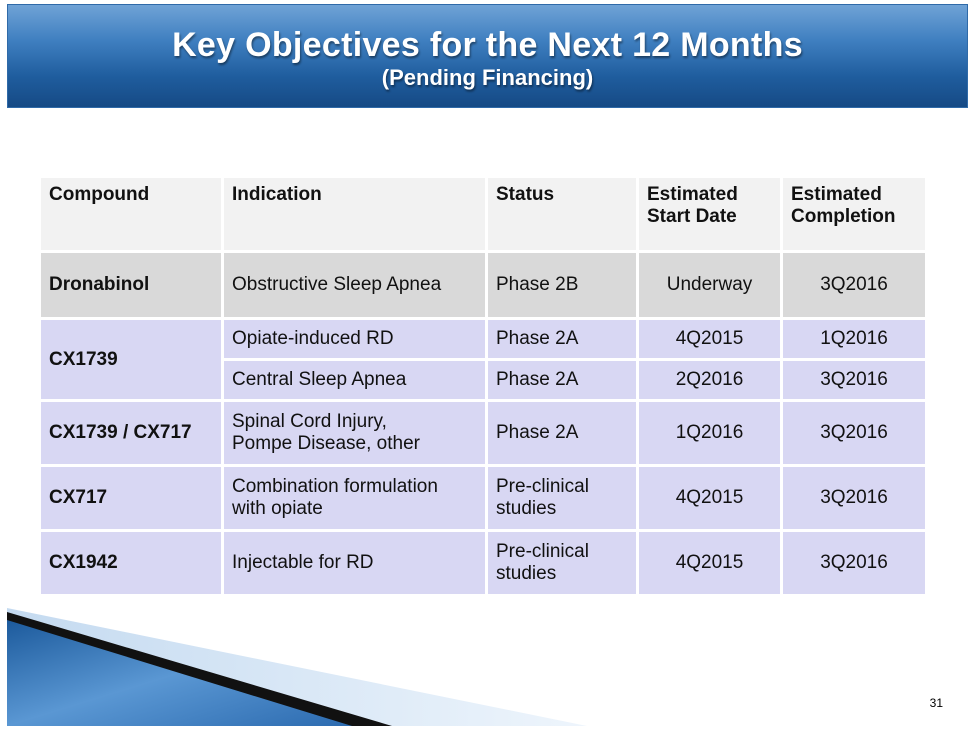  I want to click on cell-completion: 1Q2016, so click(854, 339).